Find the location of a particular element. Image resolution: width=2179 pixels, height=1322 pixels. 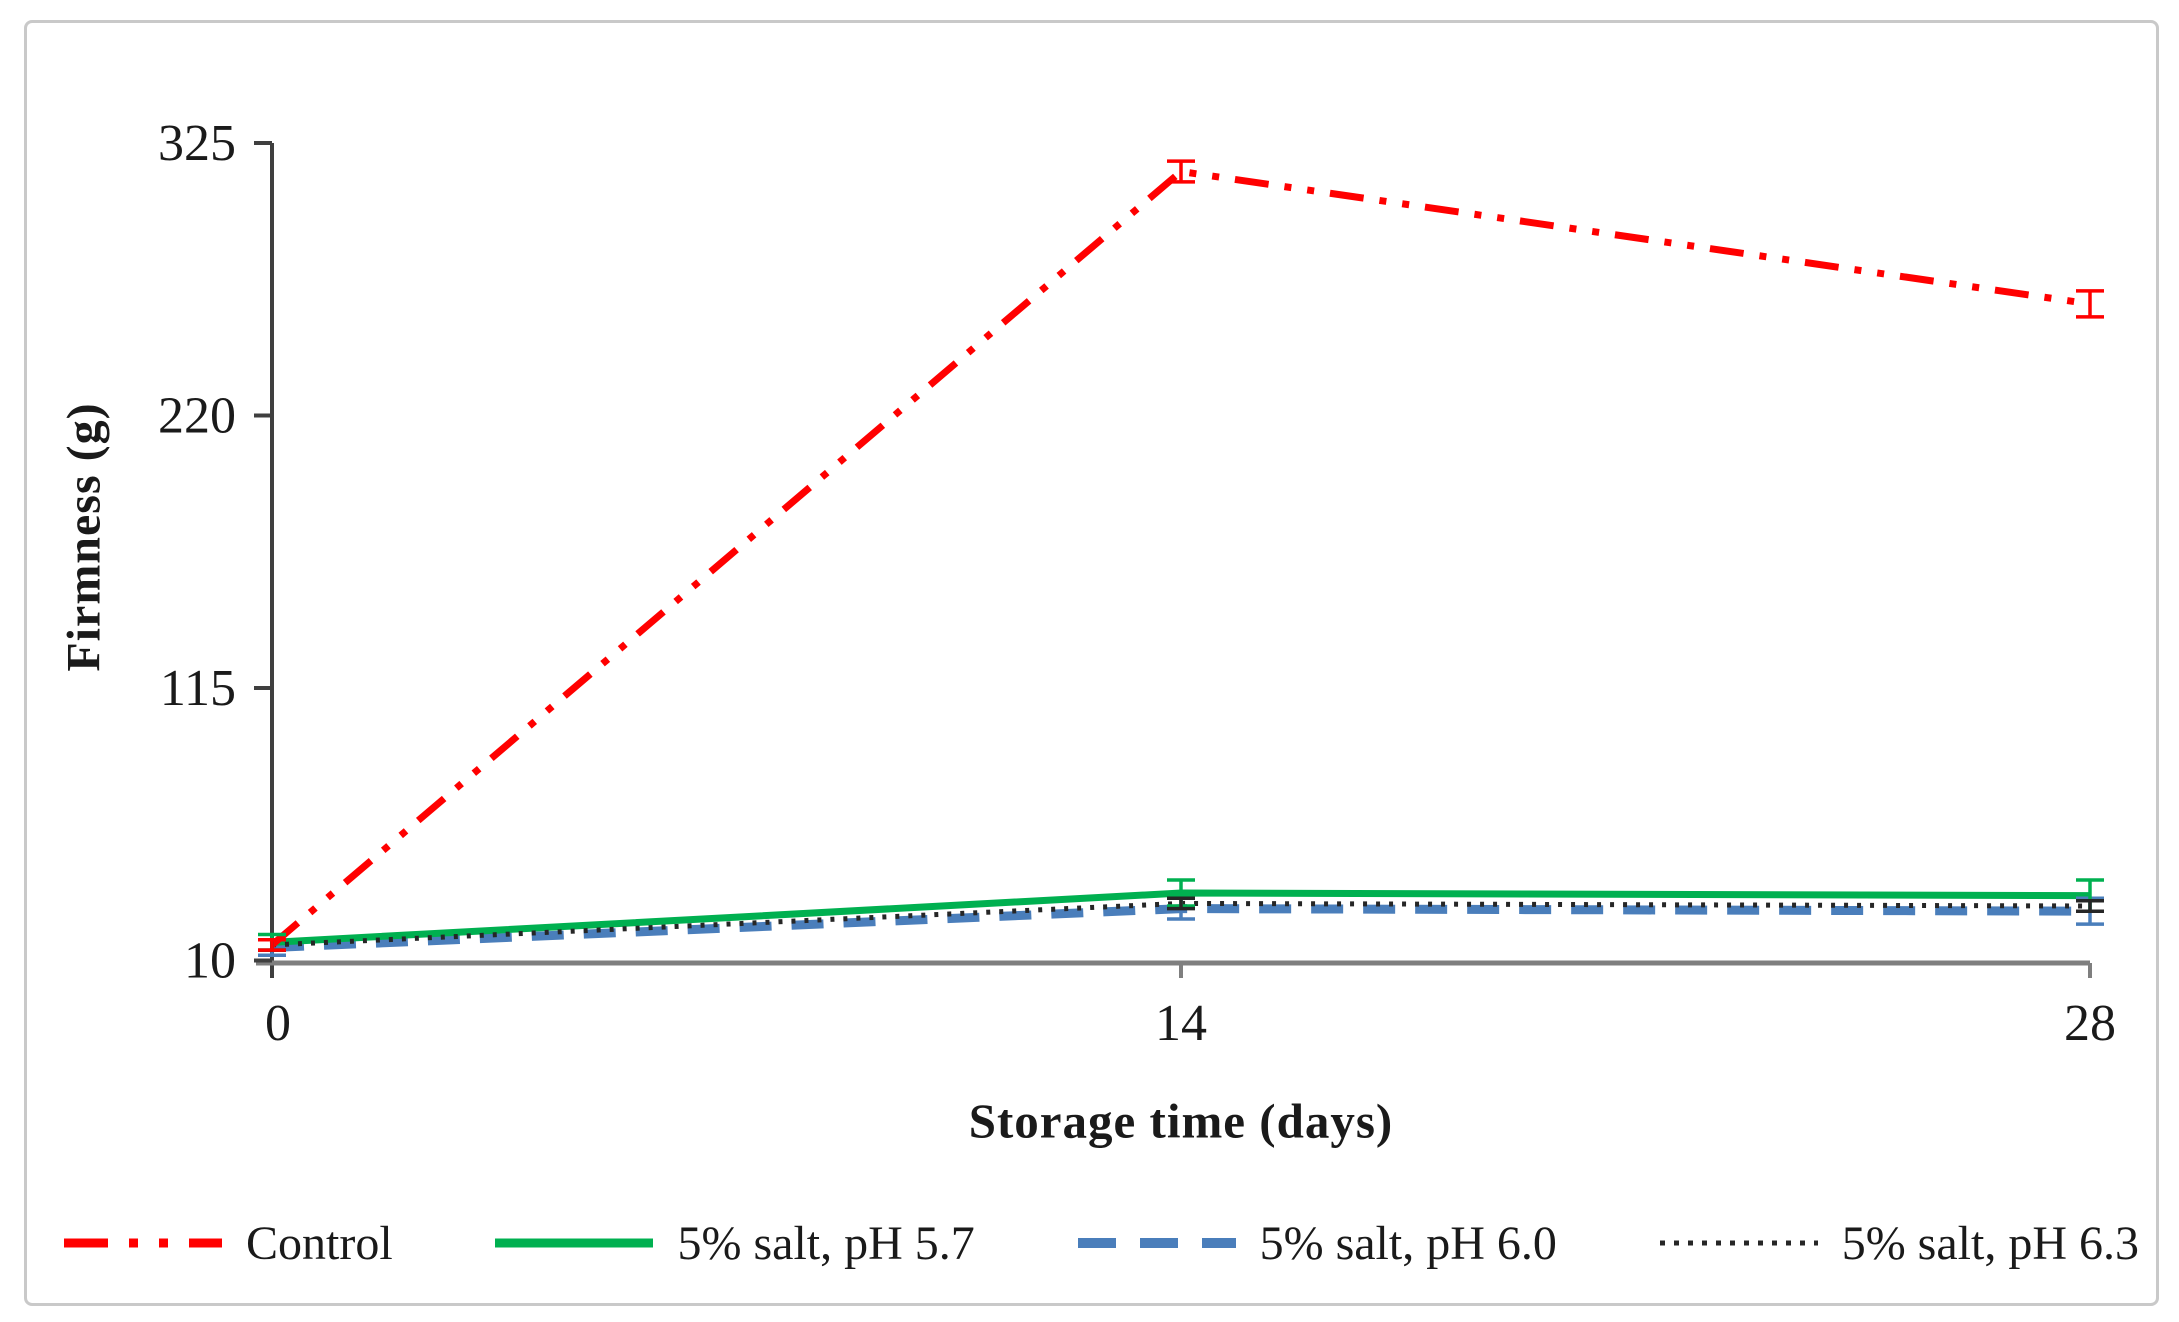

legend-swatch-control is located at coordinates (143, 1243).